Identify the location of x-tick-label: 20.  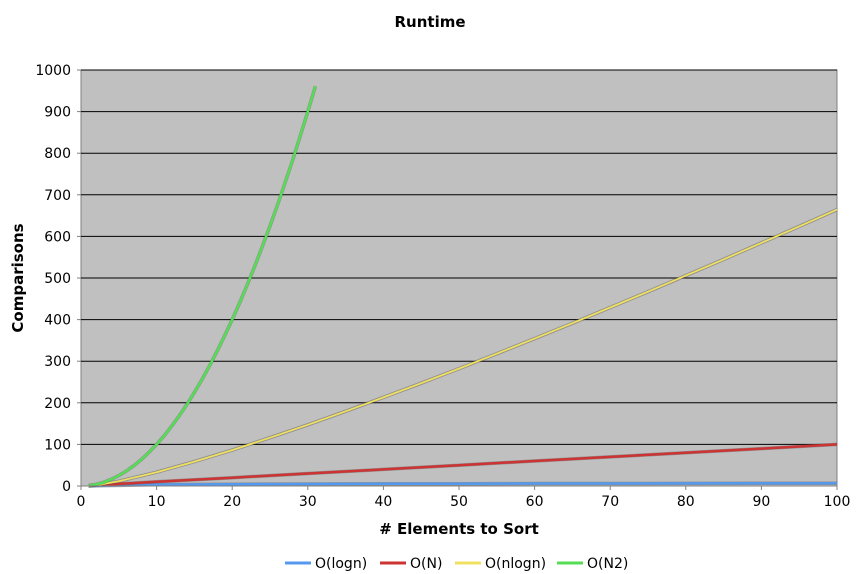
(232, 502).